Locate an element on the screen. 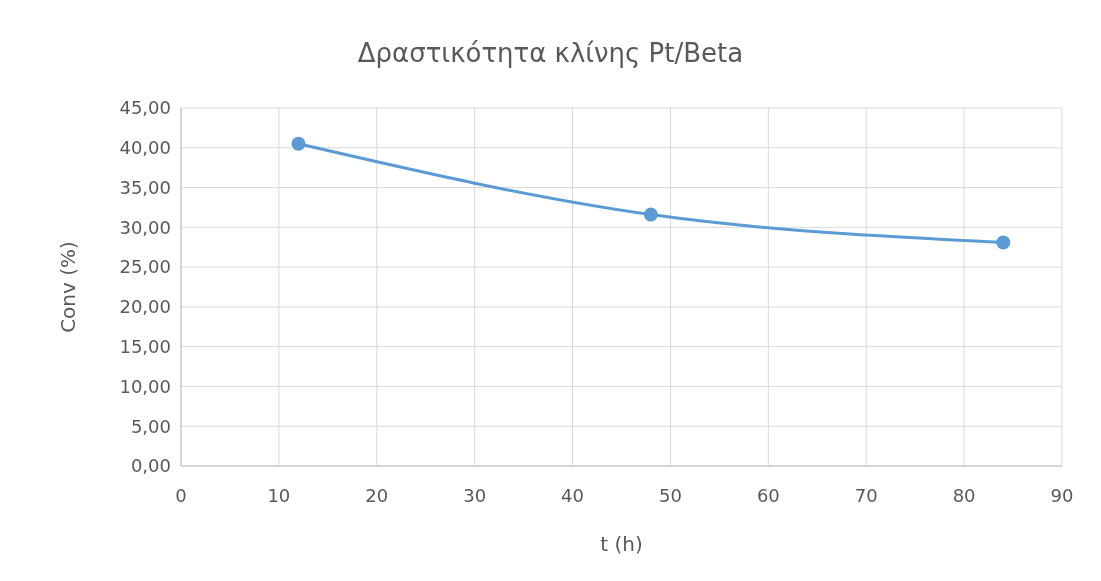  x-tick-label: 70 is located at coordinates (866, 495).